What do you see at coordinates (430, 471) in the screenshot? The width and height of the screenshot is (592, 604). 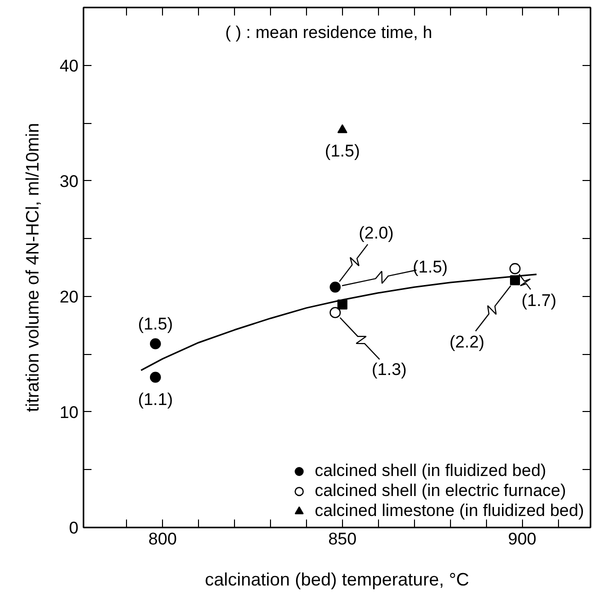 I see `legend-label: calcined shell (in fluidized bed)` at bounding box center [430, 471].